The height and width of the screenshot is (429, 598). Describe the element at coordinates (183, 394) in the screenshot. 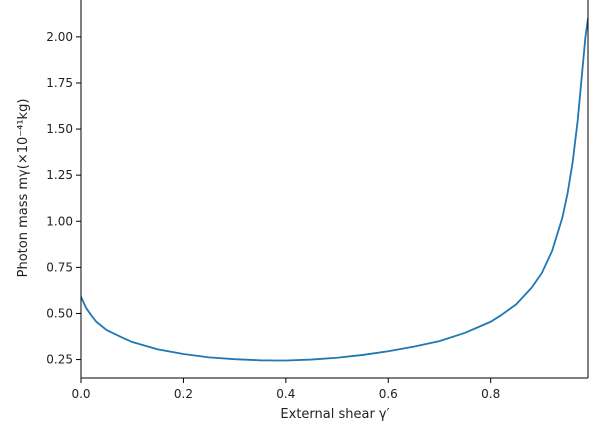

I see `x-tick-label: 0.2` at that location.